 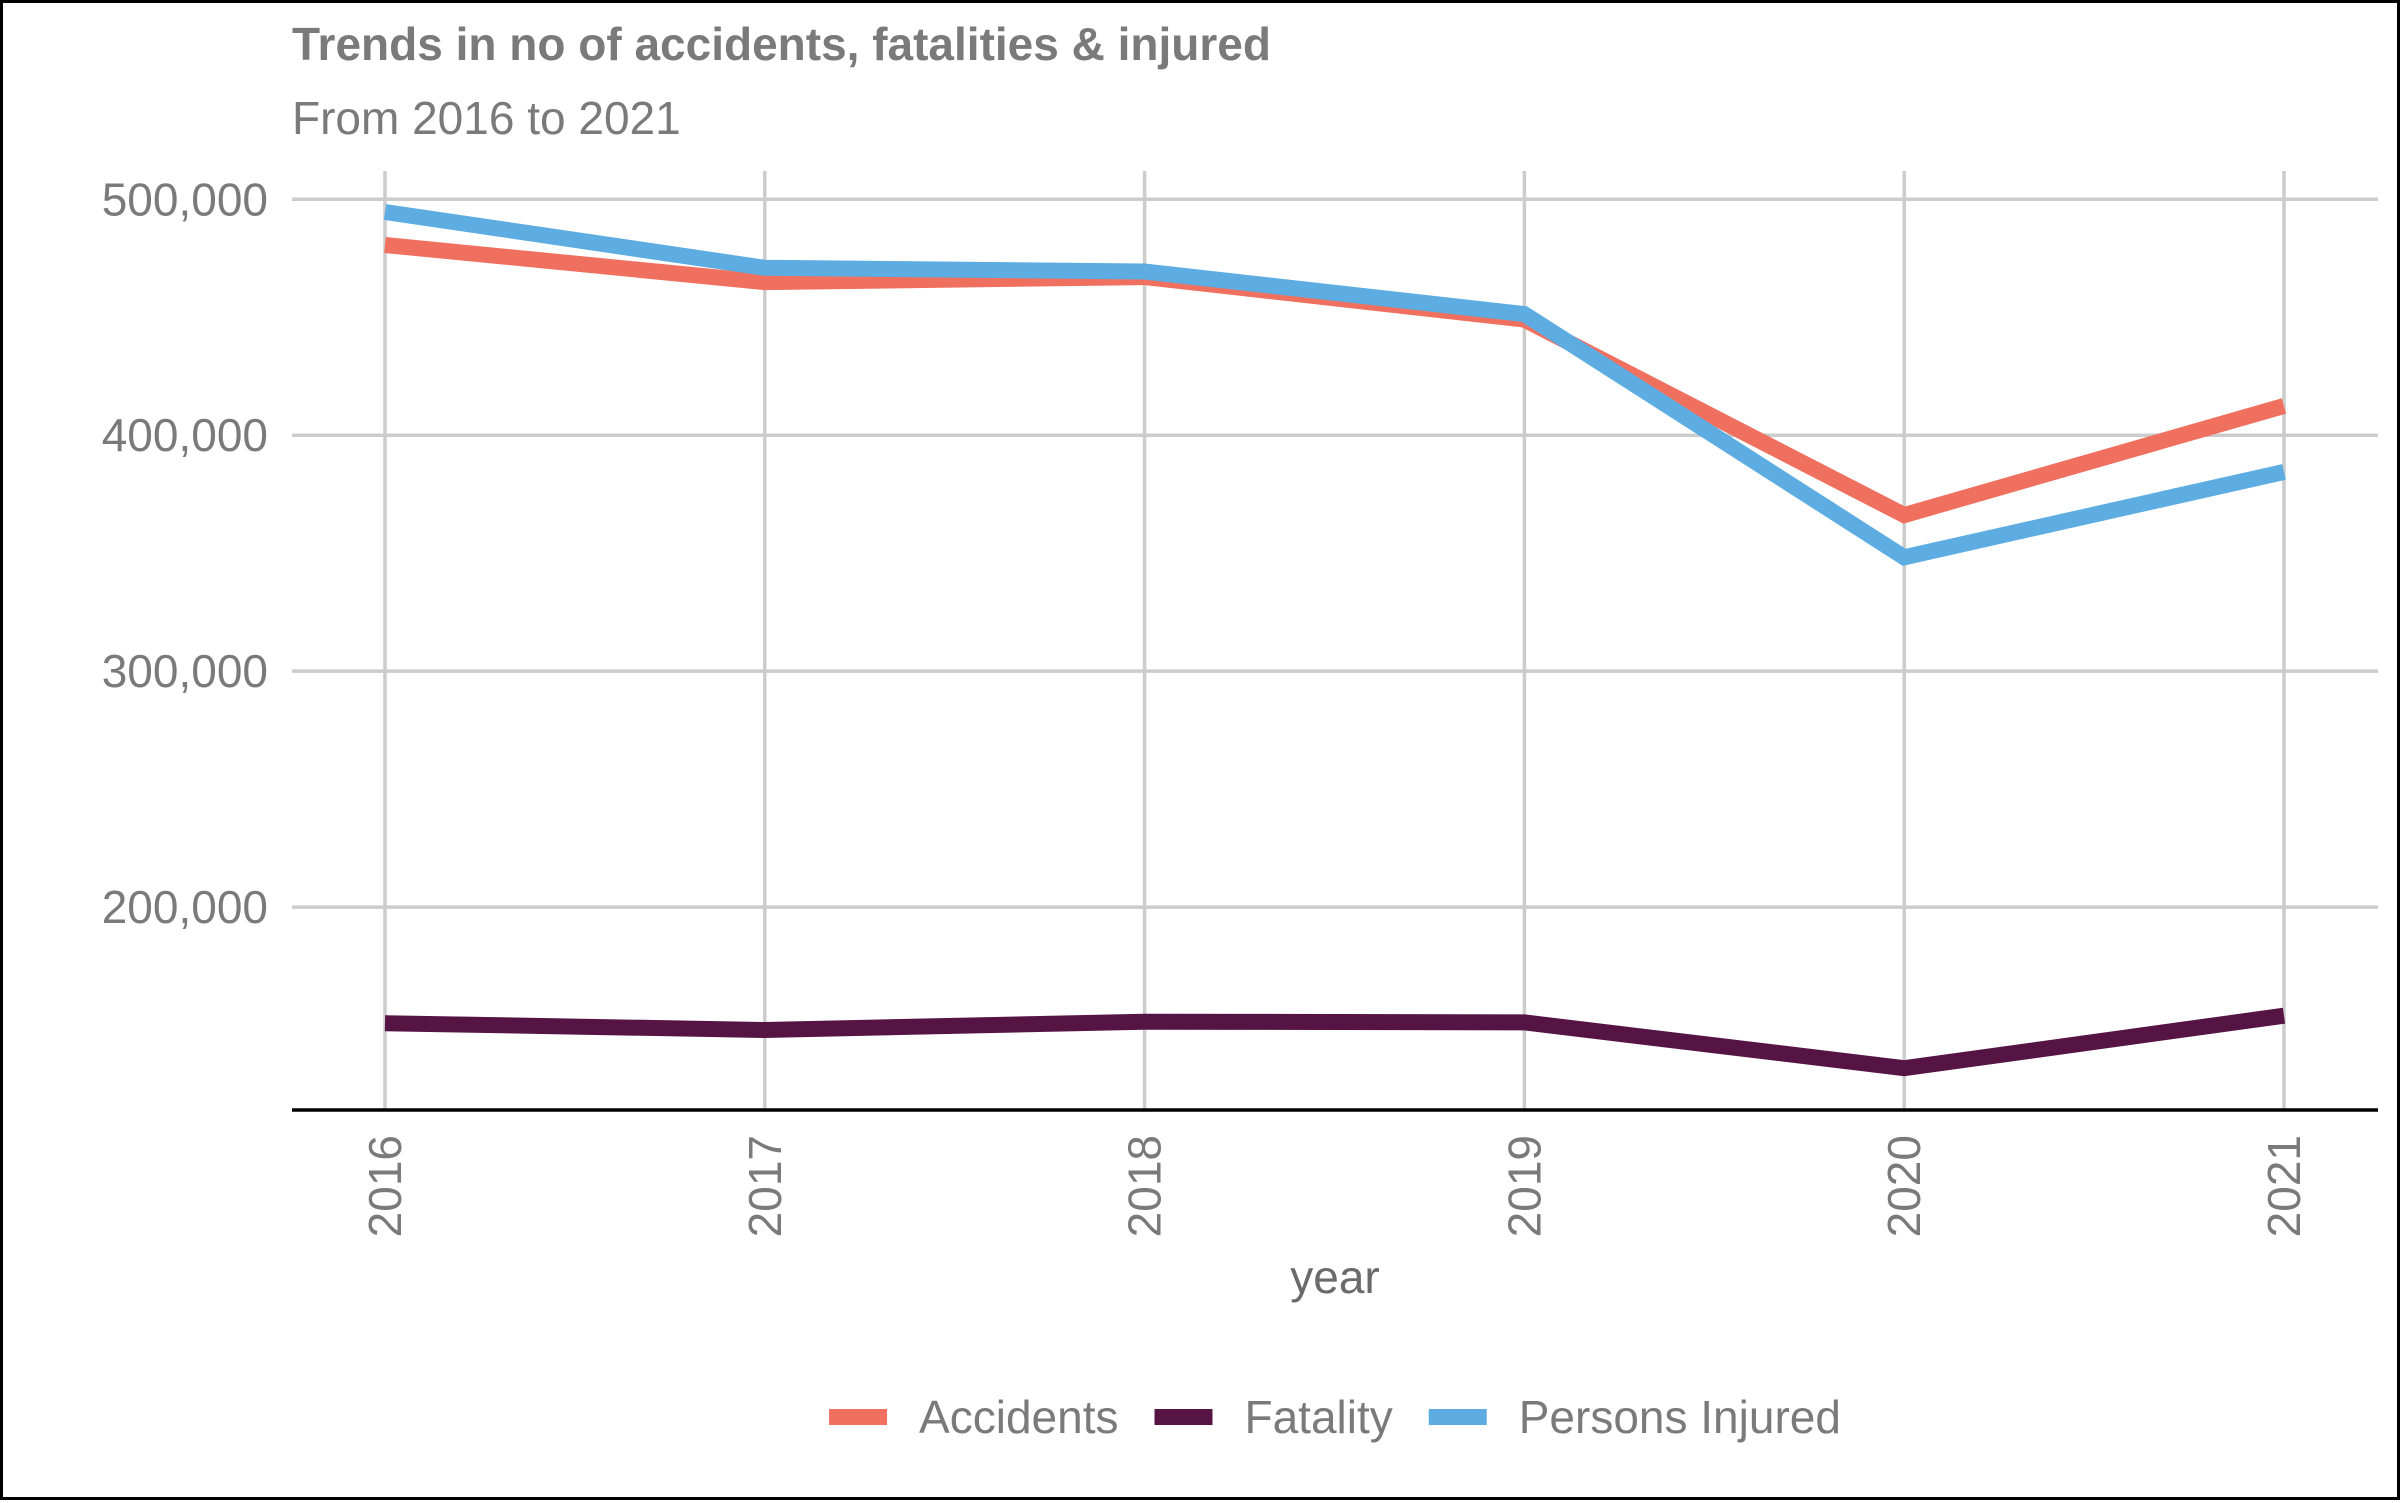 I want to click on legend: Accidents Fatality Persons Injured, so click(x=1335, y=1417).